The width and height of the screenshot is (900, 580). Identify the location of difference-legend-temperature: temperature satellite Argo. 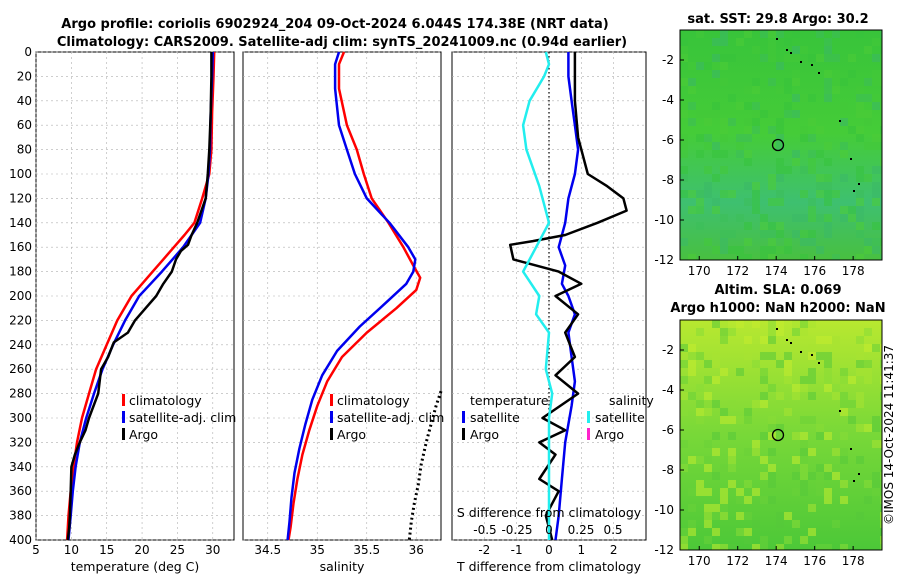
(505, 417).